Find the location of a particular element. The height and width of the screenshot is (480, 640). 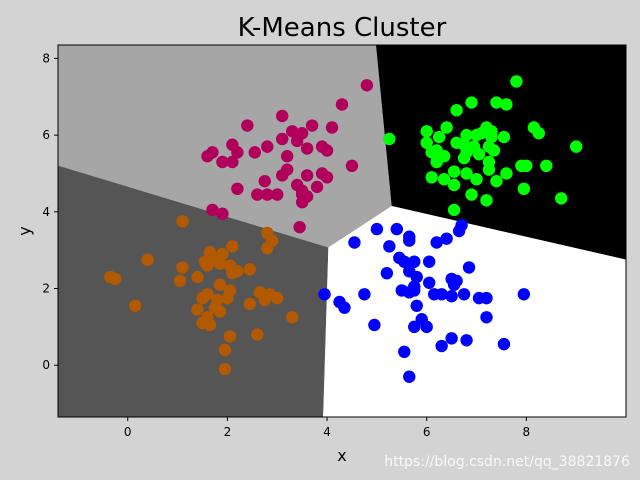

x-axis-ticks: 0 2 4 6 8 is located at coordinates (327, 428).